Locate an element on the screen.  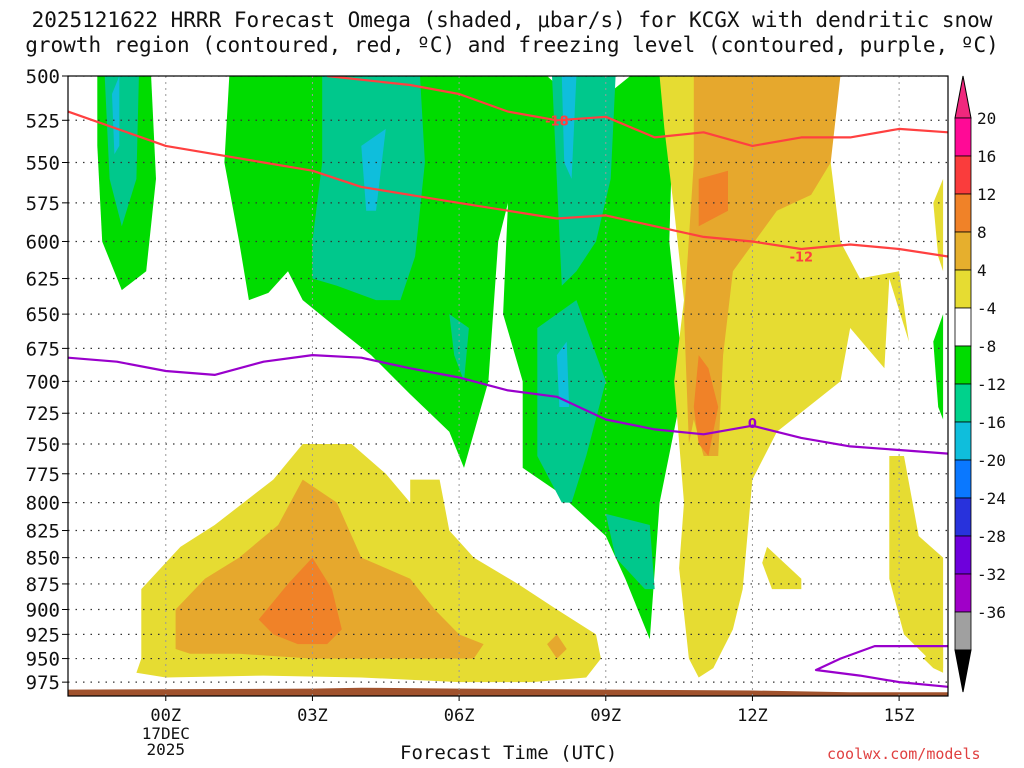
contour-label-minus12: -12 is located at coordinates (802, 257).